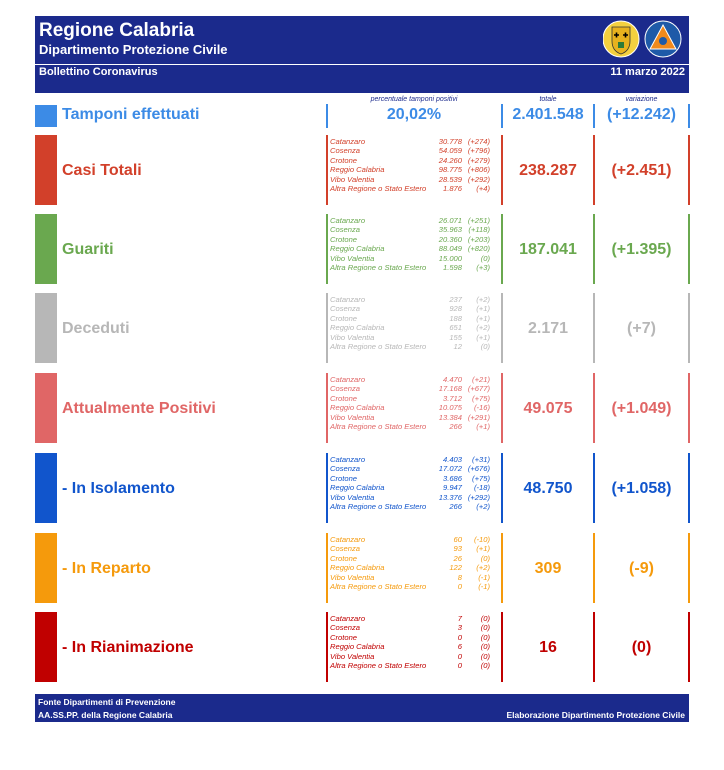 The width and height of the screenshot is (724, 770). I want to click on province-value: 155, so click(455, 337).